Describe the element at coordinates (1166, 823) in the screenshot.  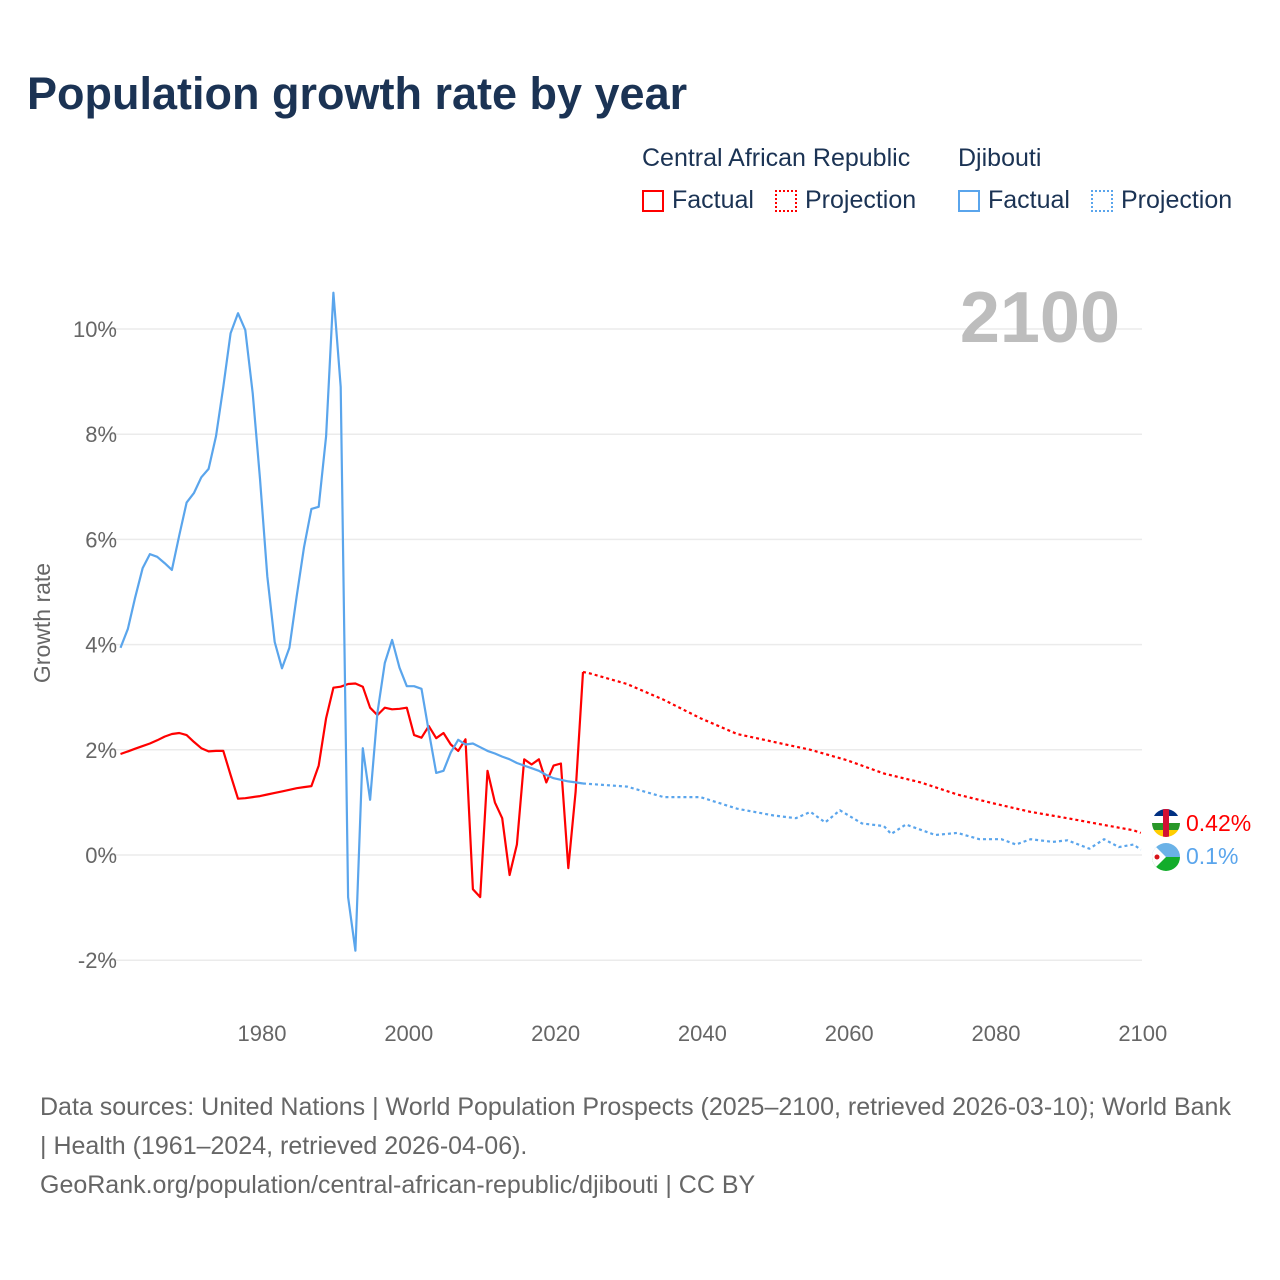
I see `car-flag-icon` at that location.